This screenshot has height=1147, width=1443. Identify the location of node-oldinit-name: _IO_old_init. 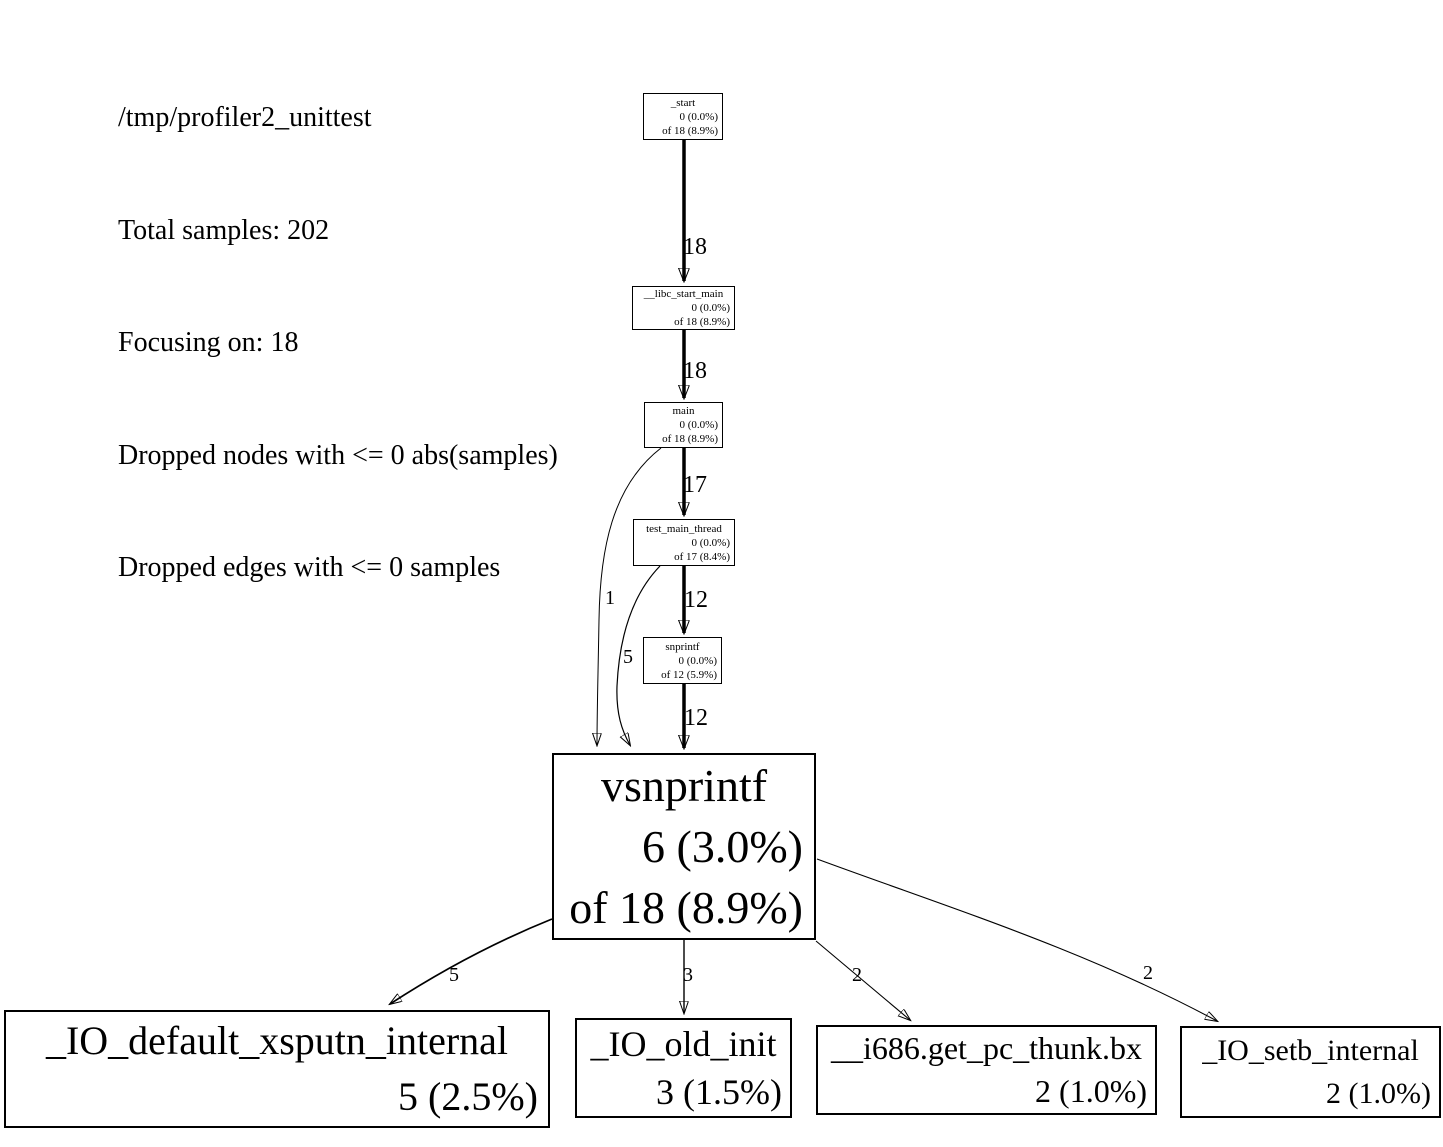
(683, 1044).